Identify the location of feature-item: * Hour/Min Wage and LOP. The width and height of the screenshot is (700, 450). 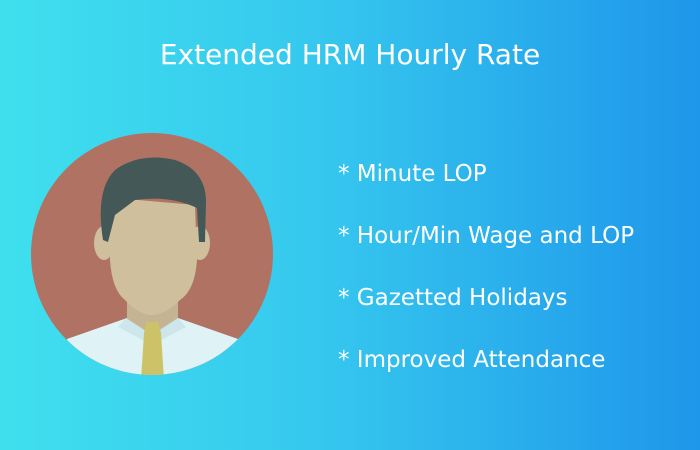
(486, 236).